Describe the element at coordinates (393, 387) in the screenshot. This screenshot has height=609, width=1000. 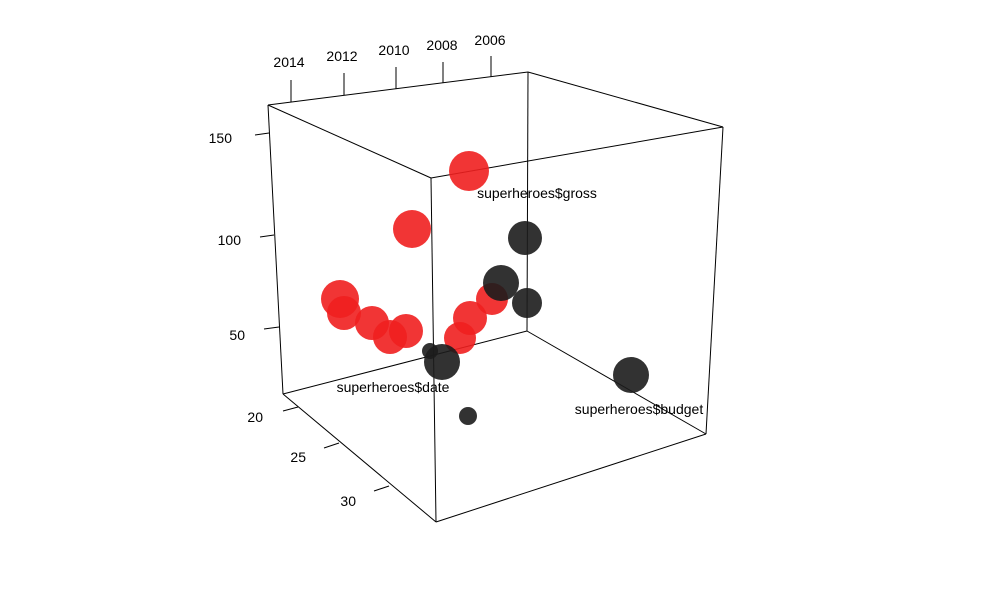
I see `date-axis-label: superheroes$date` at that location.